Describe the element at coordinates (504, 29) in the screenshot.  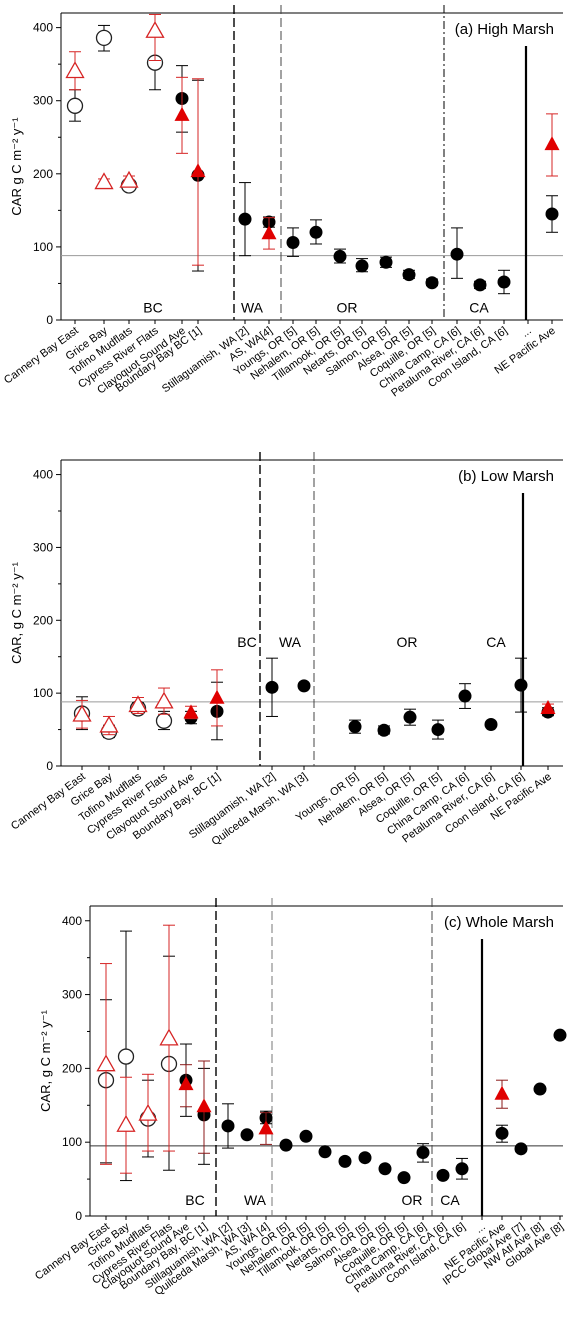
I see `panel-title: (a) High Marsh` at that location.